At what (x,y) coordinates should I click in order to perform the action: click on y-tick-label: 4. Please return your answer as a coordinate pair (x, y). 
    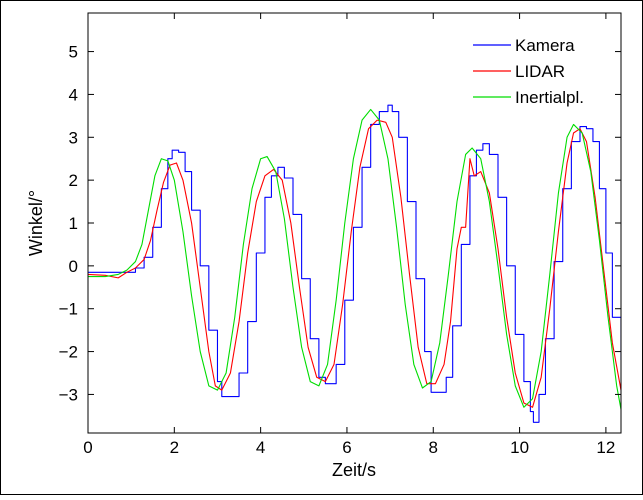
    Looking at the image, I should click on (73, 94).